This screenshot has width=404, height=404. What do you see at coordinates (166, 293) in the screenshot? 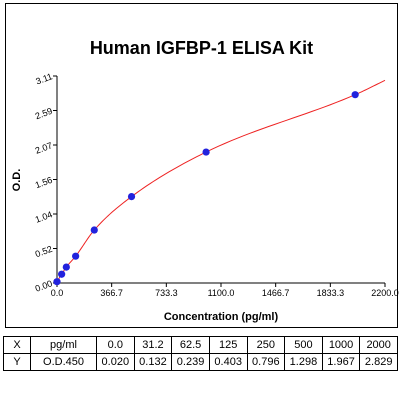
I see `x-tick-label: 733.3` at bounding box center [166, 293].